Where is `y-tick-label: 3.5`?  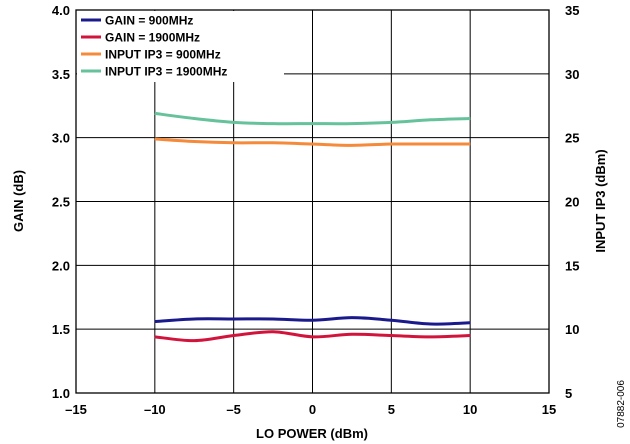
y-tick-label: 3.5 is located at coordinates (61, 74).